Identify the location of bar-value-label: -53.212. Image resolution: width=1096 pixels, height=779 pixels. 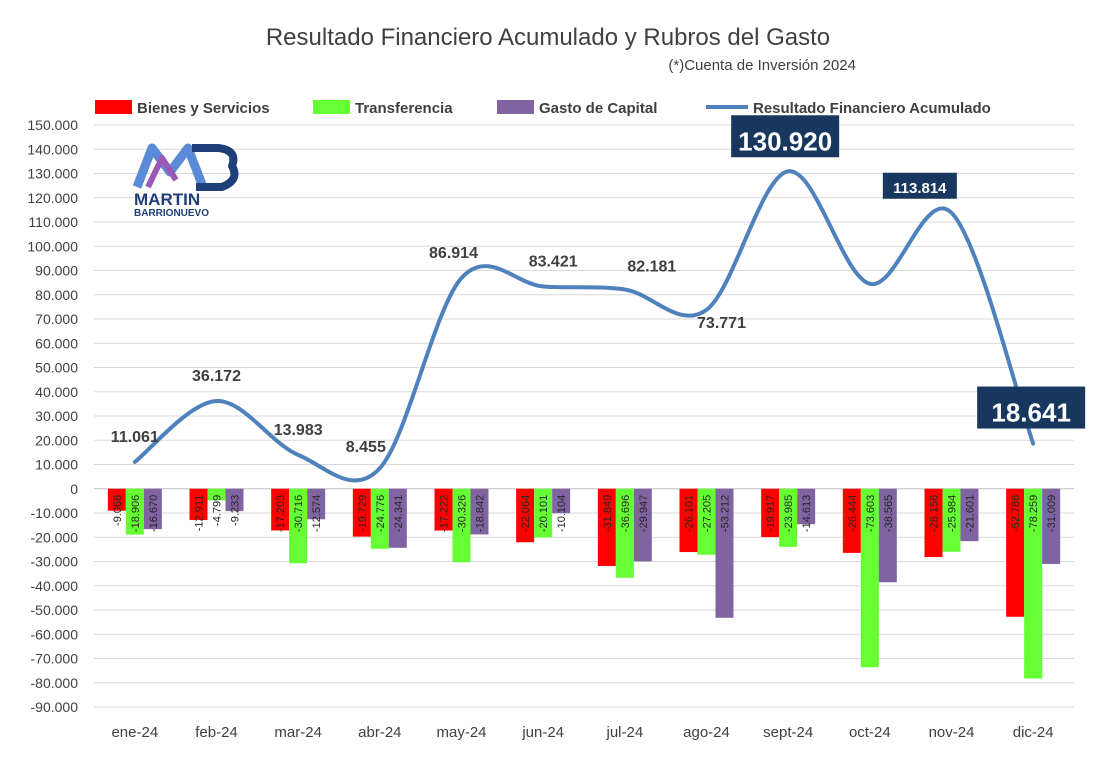
(726, 513).